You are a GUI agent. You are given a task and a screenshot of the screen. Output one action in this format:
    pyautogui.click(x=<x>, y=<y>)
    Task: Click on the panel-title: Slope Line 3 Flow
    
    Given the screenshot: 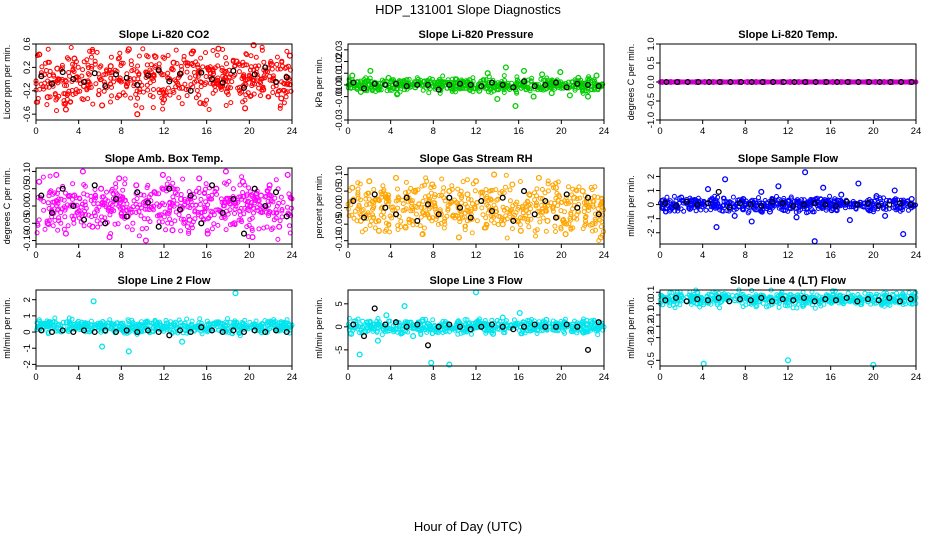 What is the action you would take?
    pyautogui.click(x=476, y=281)
    